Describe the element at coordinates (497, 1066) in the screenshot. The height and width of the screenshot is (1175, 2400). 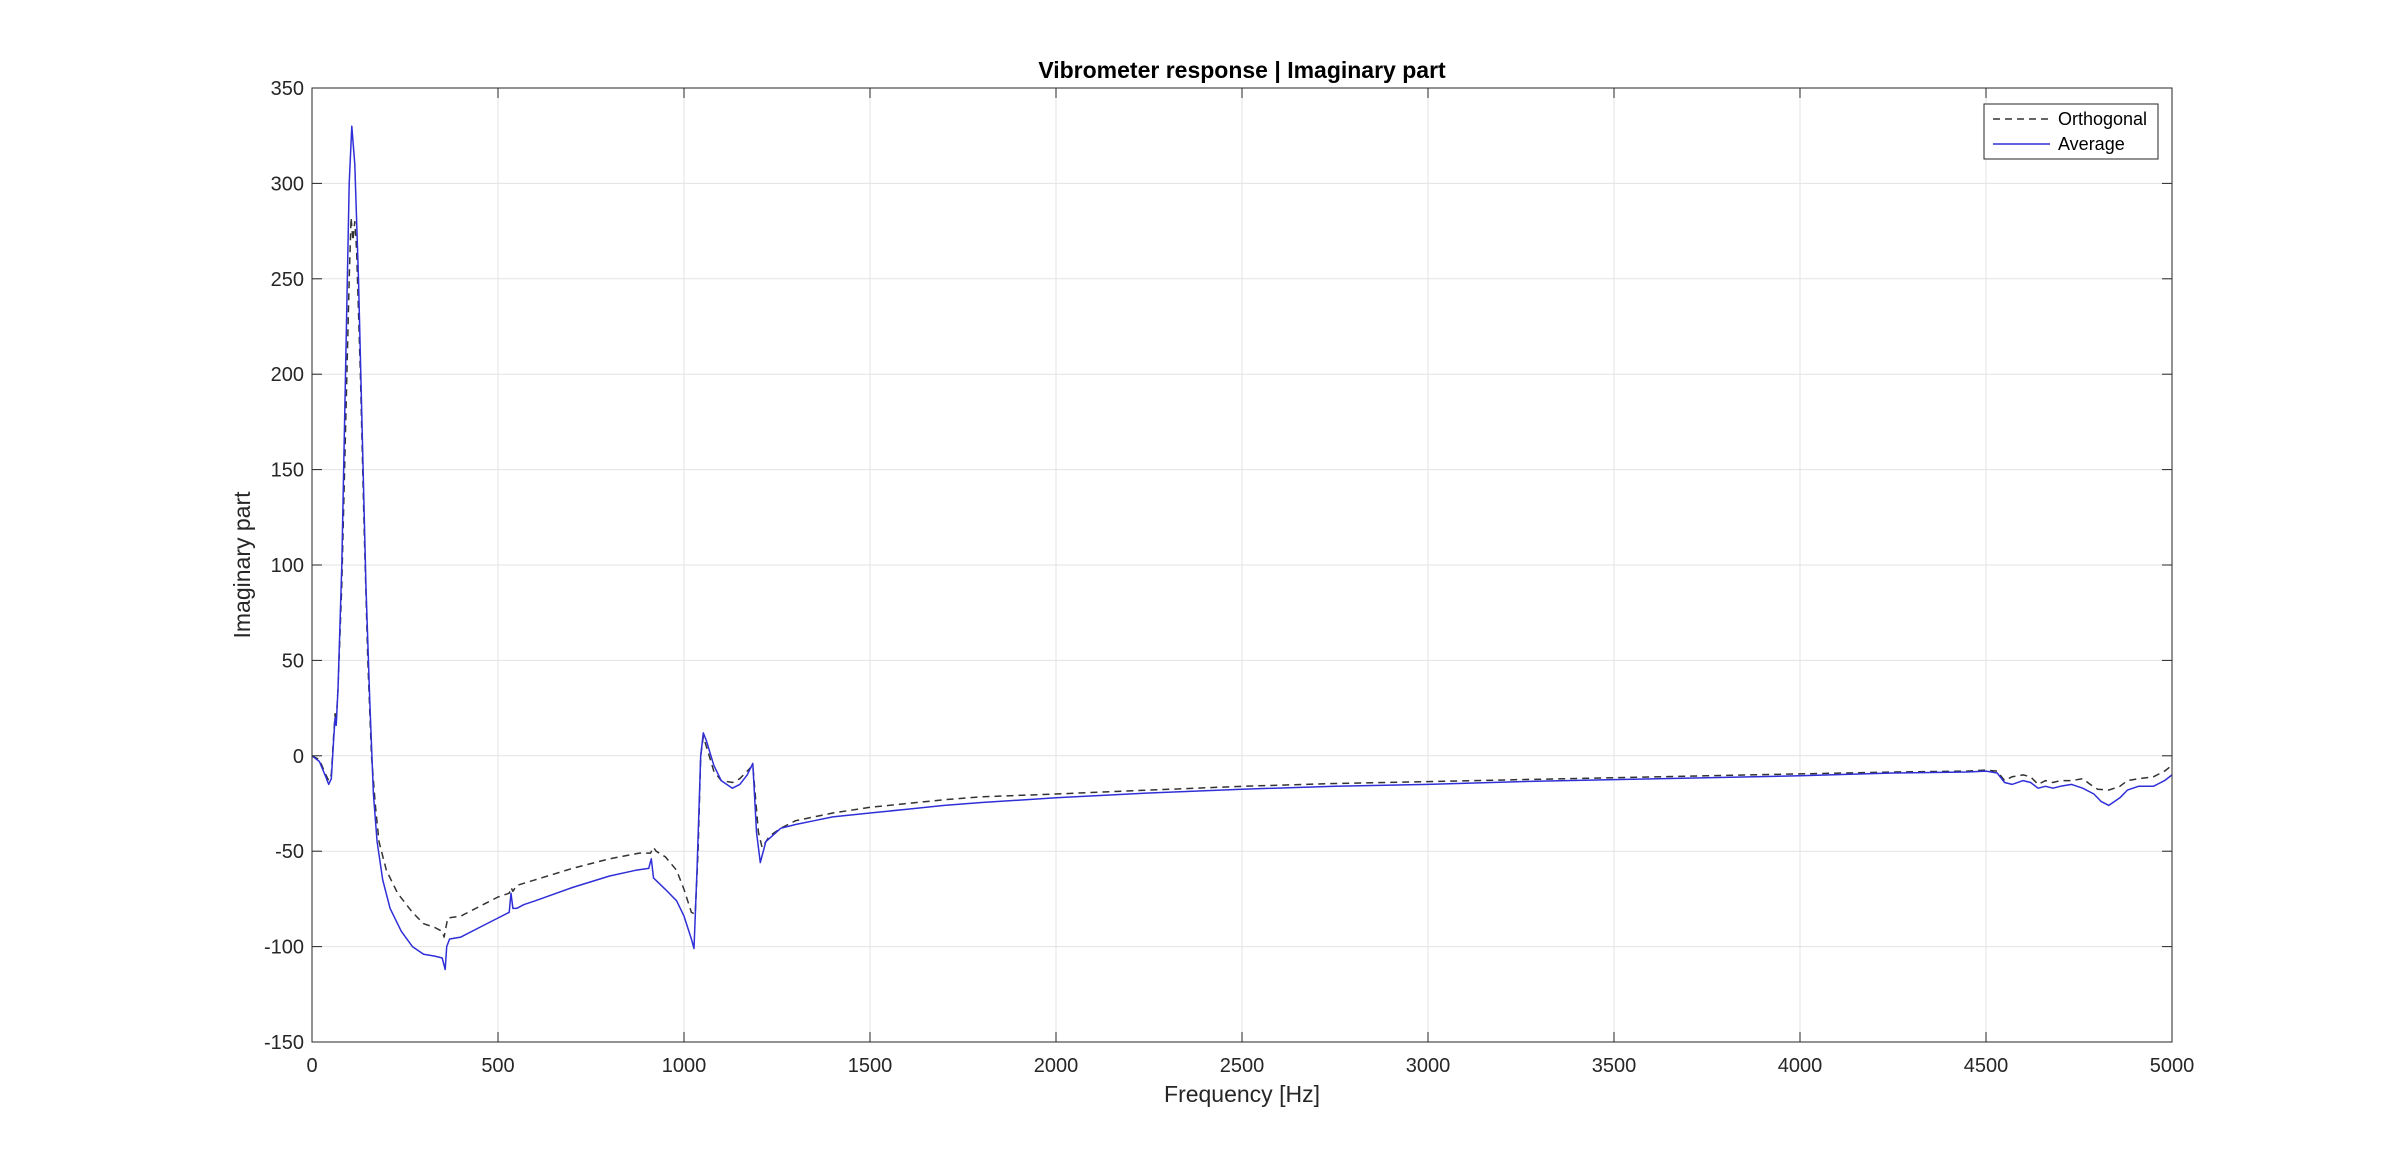
I see `x-tick-label: 500` at that location.